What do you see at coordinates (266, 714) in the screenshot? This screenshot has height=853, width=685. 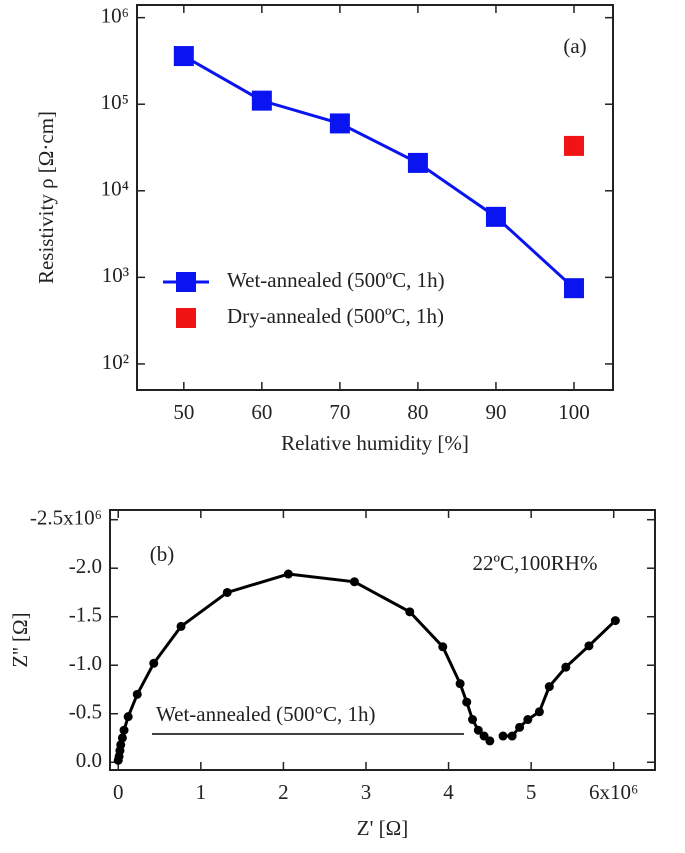 I see `legend-label: Wet-annealed (500°C, 1h)` at bounding box center [266, 714].